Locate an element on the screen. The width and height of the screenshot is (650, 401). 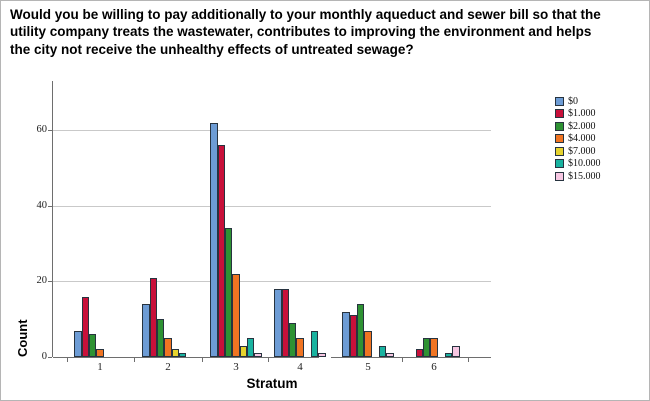
bar-$2.000-stratum-4 is located at coordinates (293, 340).